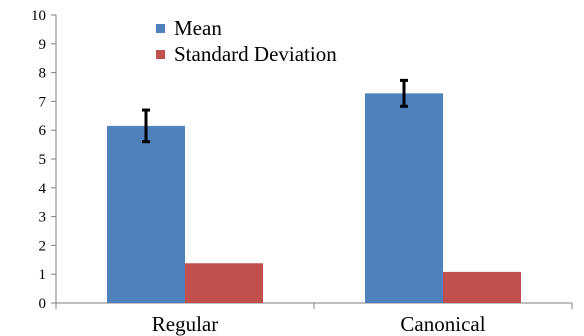  Describe the element at coordinates (43, 246) in the screenshot. I see `y-tick-label: 2` at that location.